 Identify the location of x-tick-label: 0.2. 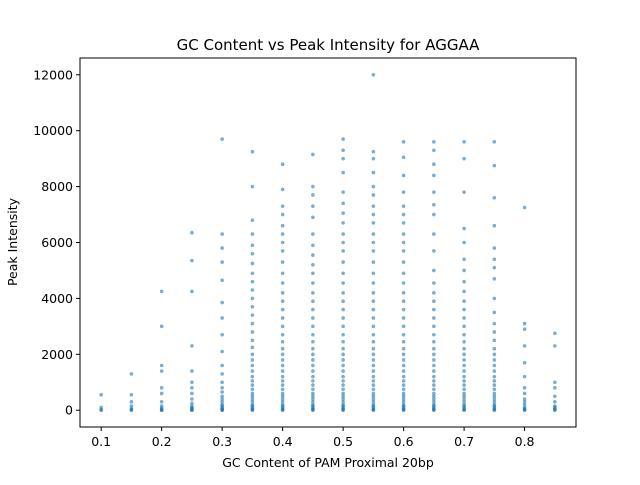
(162, 441).